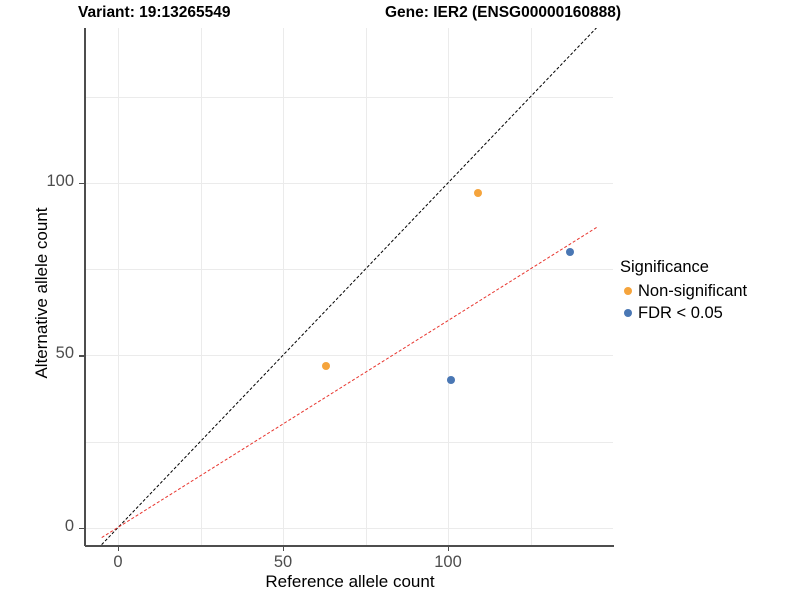 The height and width of the screenshot is (600, 800). I want to click on y-axis-tick-label: 100, so click(60, 181).